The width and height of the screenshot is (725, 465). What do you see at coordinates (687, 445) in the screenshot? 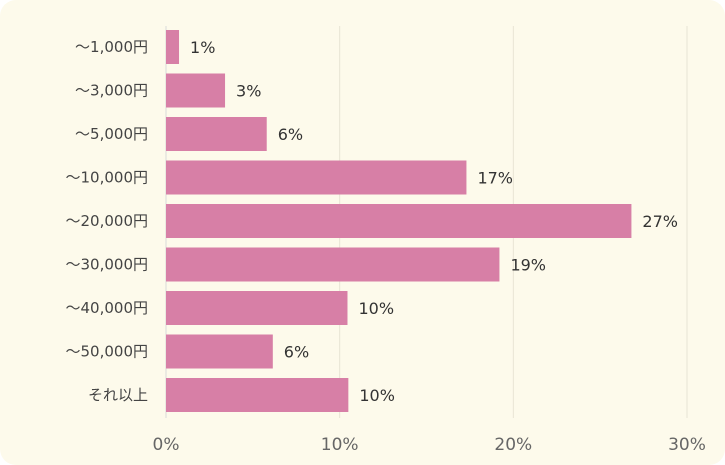
I see `x-tick-label: 30%` at bounding box center [687, 445].